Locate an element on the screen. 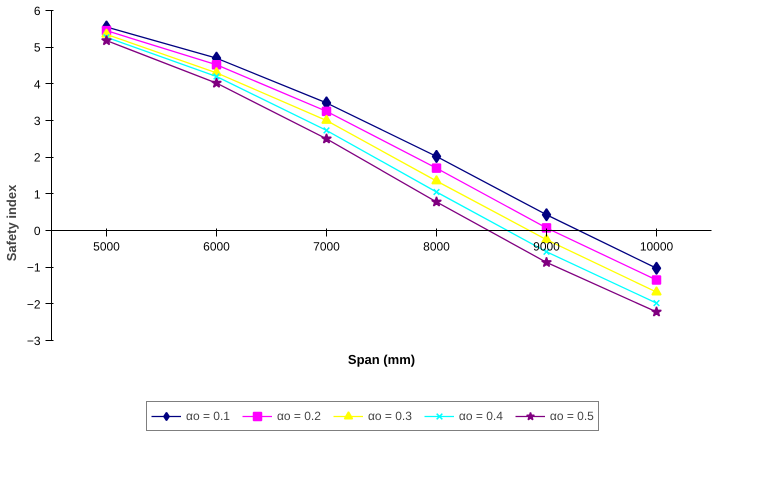 The width and height of the screenshot is (767, 504). x-tick-label: 10000 is located at coordinates (657, 247).